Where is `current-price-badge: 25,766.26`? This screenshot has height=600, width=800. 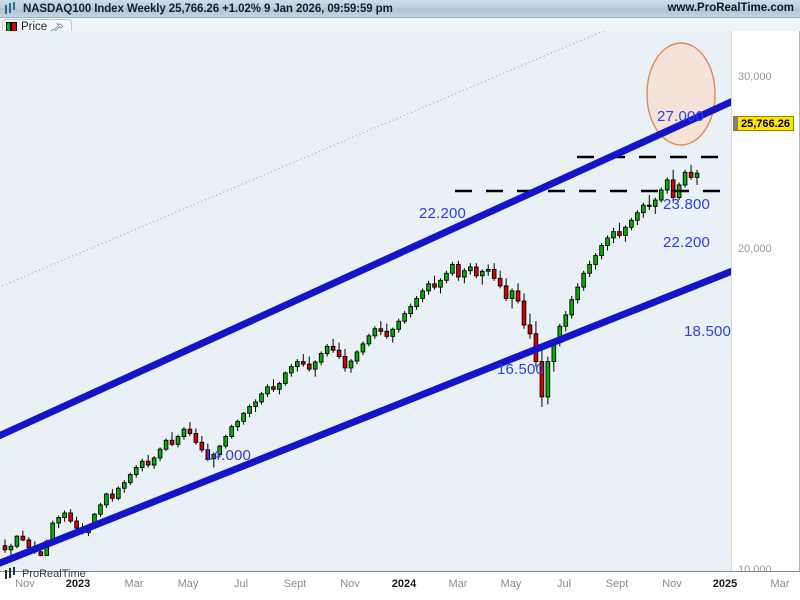
current-price-badge: 25,766.26 is located at coordinates (763, 123).